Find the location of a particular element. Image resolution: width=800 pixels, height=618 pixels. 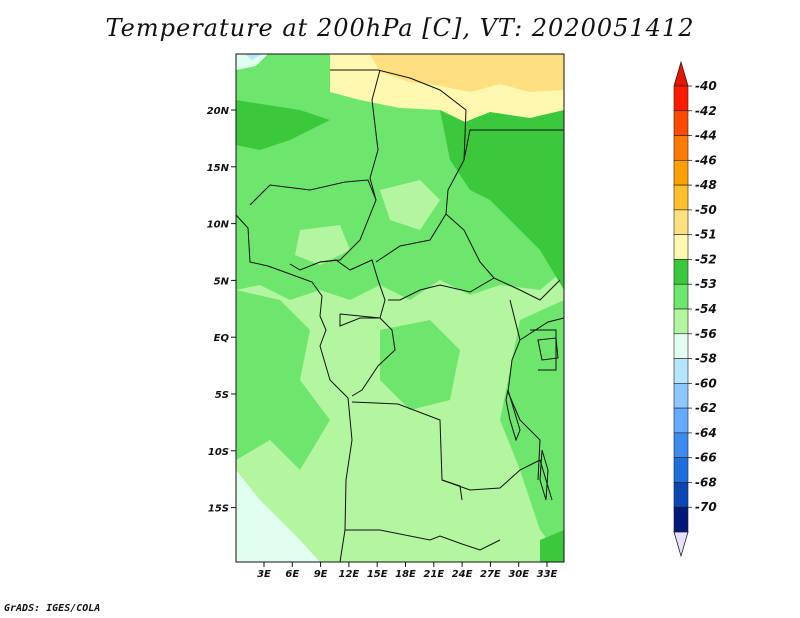

lat-tick-label: 10S is located at coordinates (218, 452).